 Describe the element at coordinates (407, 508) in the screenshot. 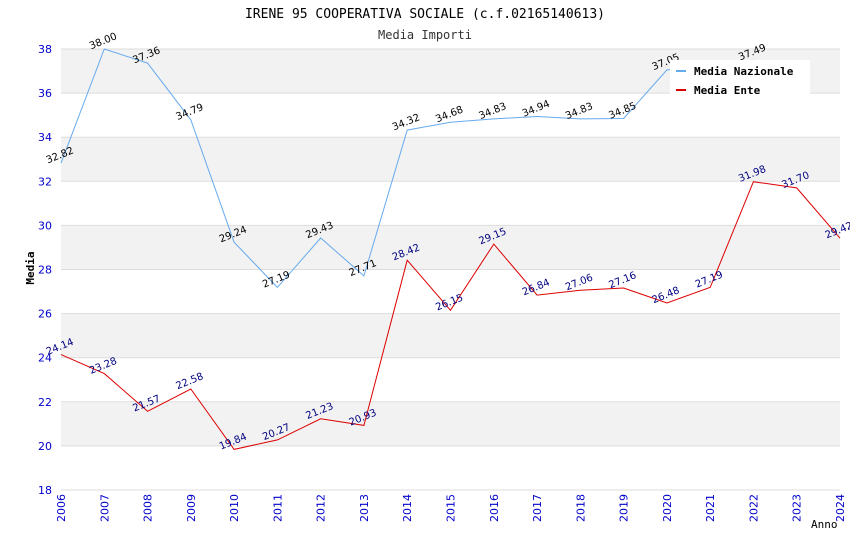

I see `x-tick-label: 2014` at that location.